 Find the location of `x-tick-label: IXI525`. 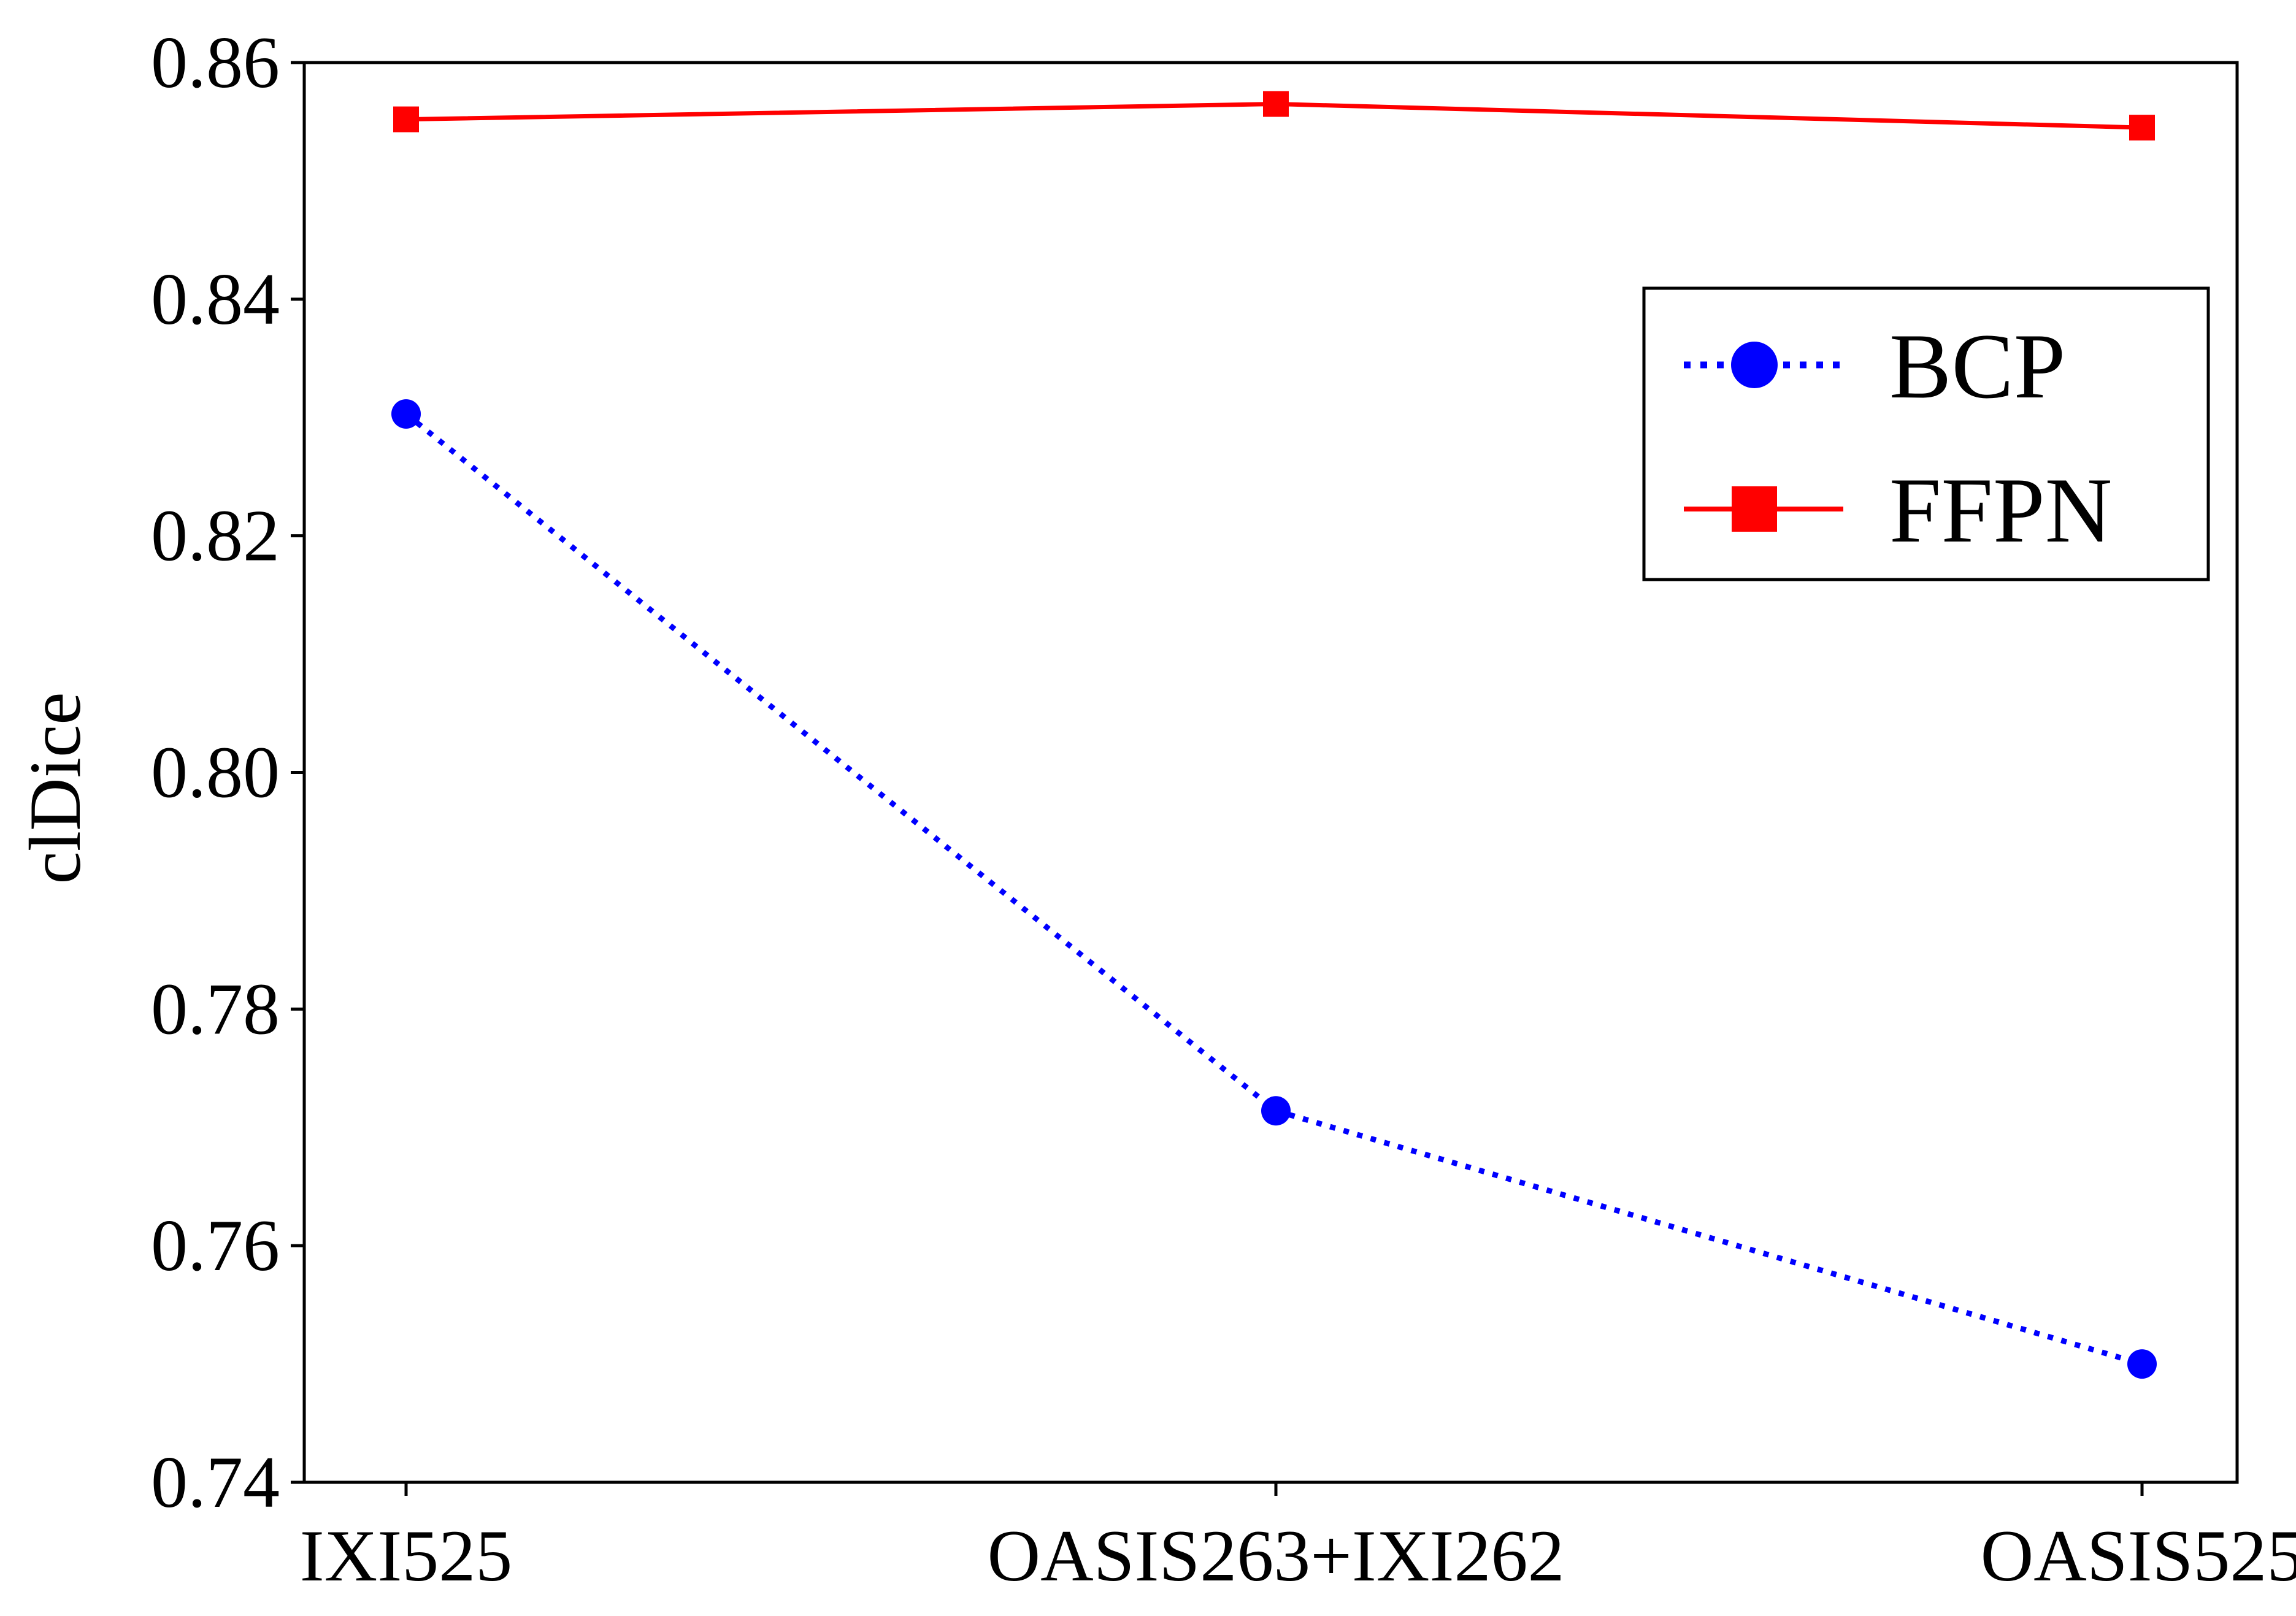

x-tick-label: IXI525 is located at coordinates (406, 1555).